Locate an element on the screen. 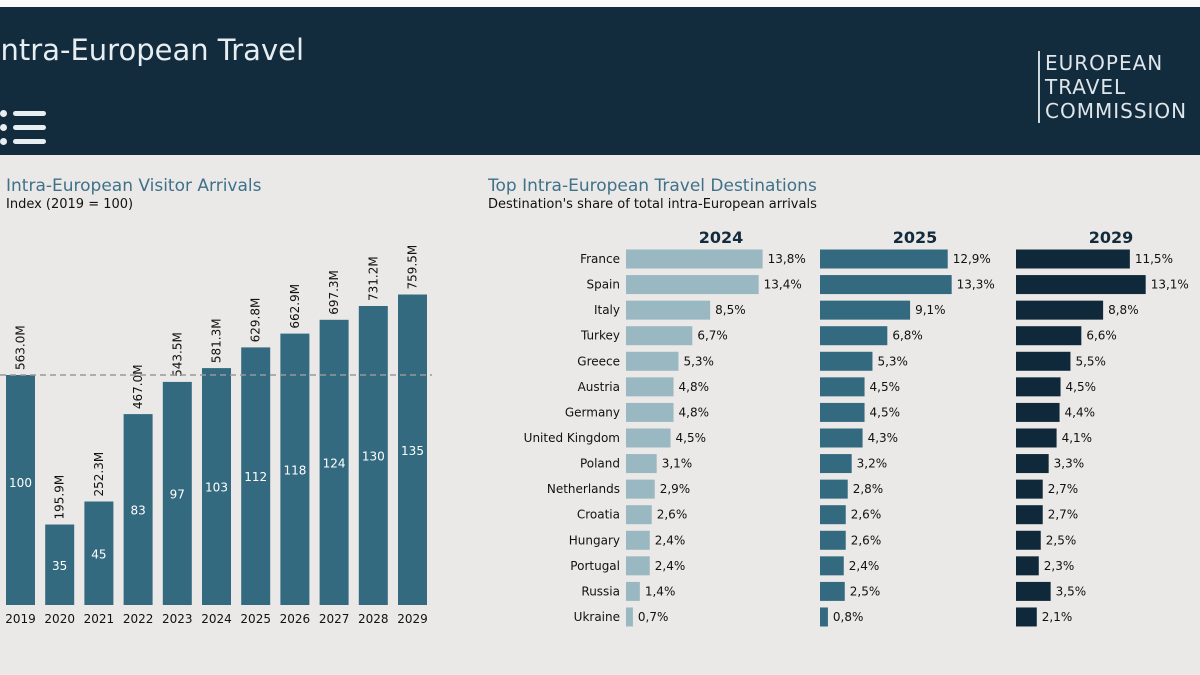  year-tick-label: 2025 is located at coordinates (255, 619).